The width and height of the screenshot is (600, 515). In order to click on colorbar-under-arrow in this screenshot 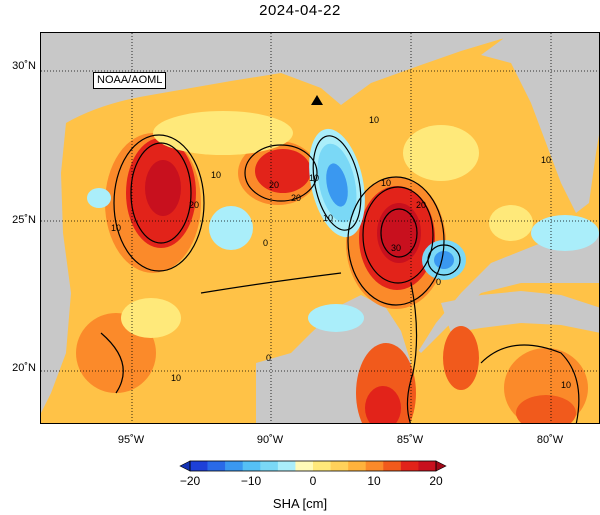, I will do `click(185, 466)`.